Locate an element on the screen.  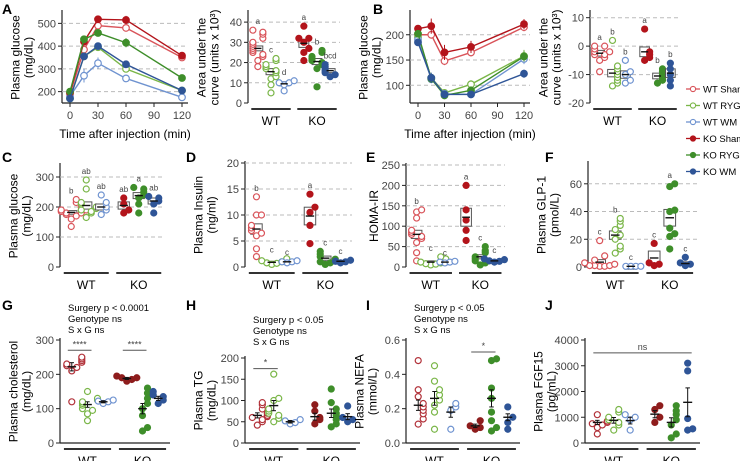
panel-letter-f: F is located at coordinates (549, 157).